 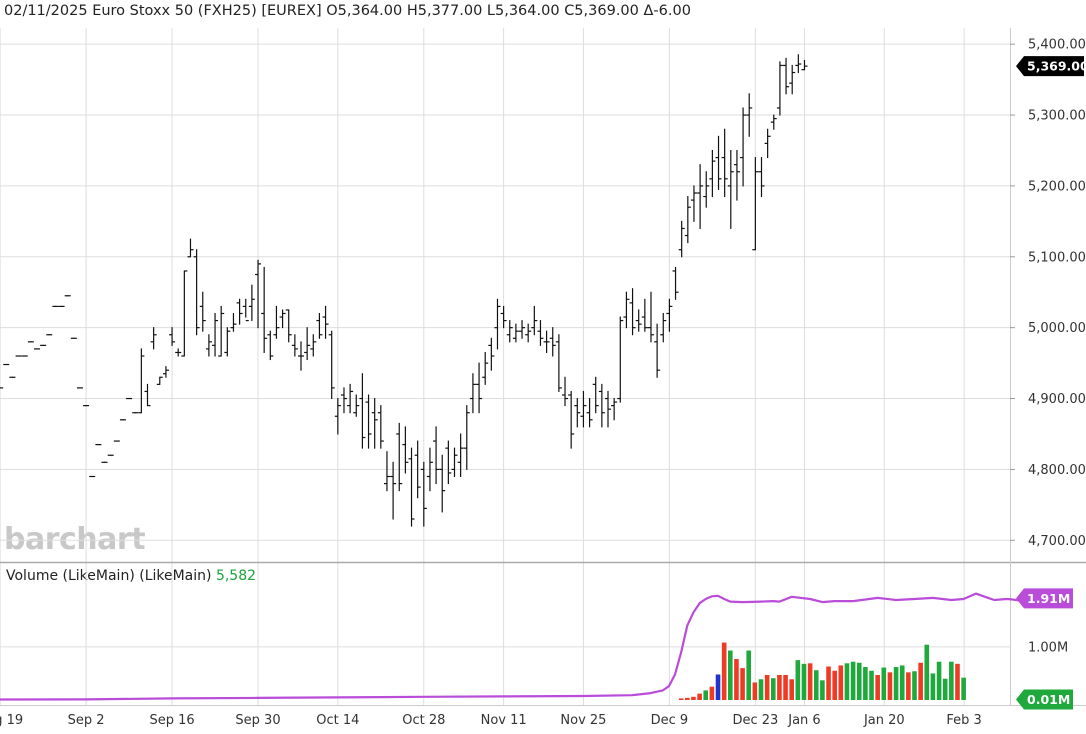 I want to click on date-tick-label: Dec 9, so click(x=670, y=720).